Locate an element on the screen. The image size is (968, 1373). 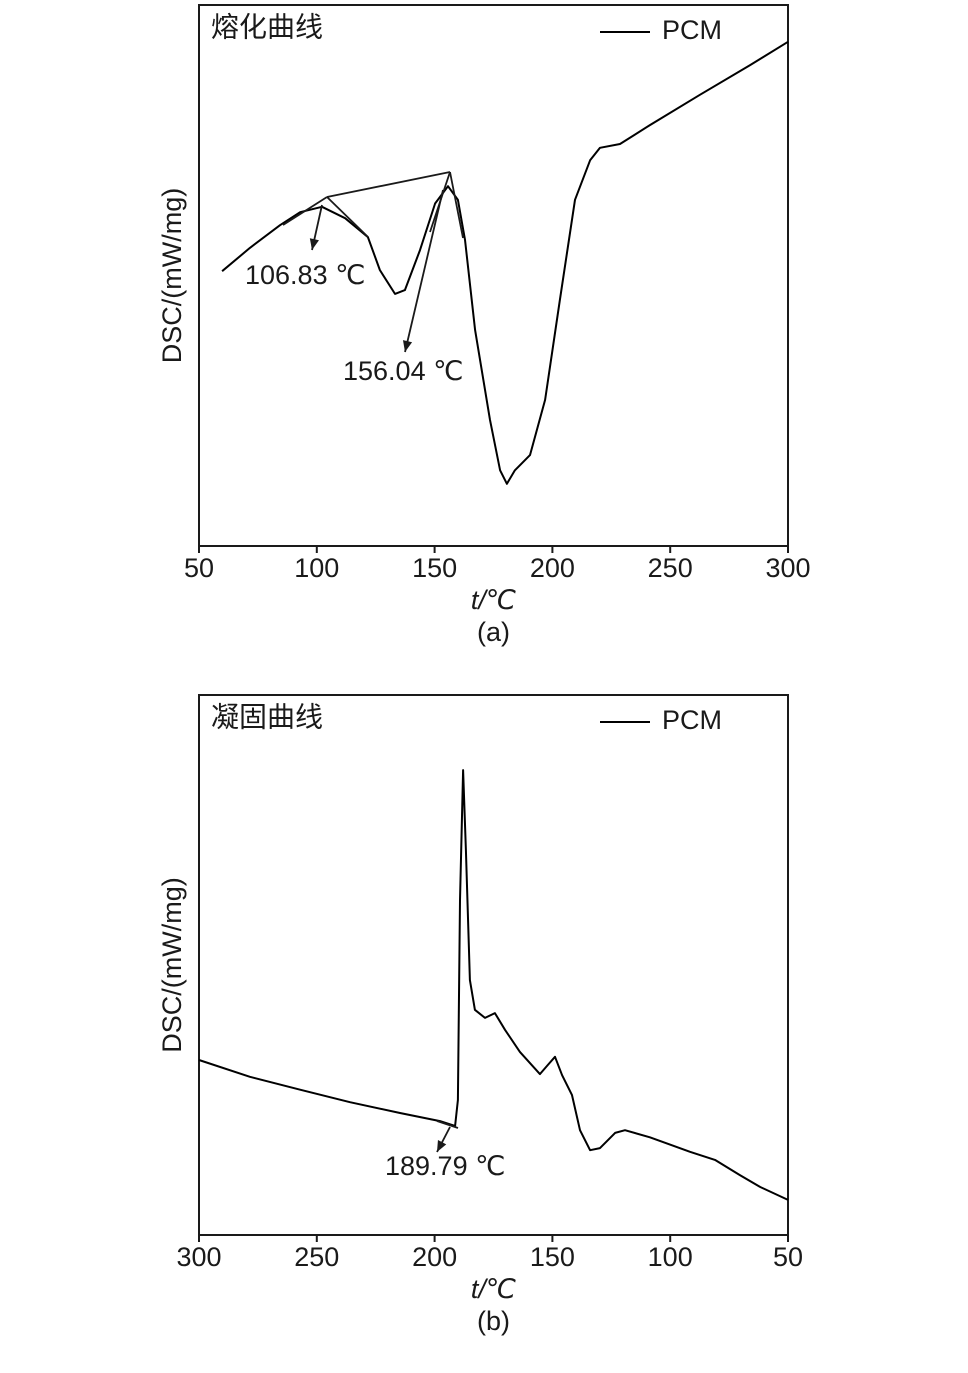
annotation: 106.83 ℃ is located at coordinates (305, 275).